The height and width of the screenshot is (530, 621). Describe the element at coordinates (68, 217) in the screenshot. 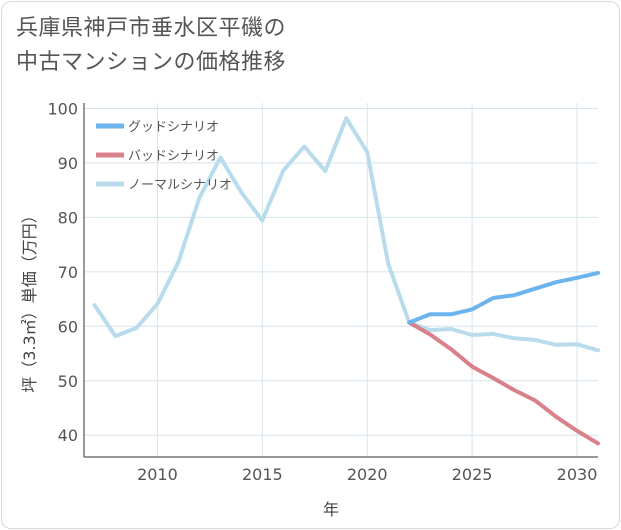

I see `y-tick-label: 80` at that location.